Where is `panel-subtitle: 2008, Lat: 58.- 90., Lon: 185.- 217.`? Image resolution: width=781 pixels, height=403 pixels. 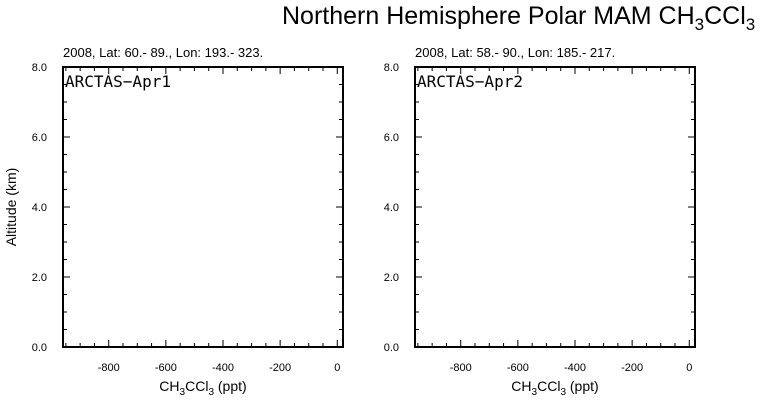 panel-subtitle: 2008, Lat: 58.- 90., Lon: 185.- 217. is located at coordinates (515, 52).